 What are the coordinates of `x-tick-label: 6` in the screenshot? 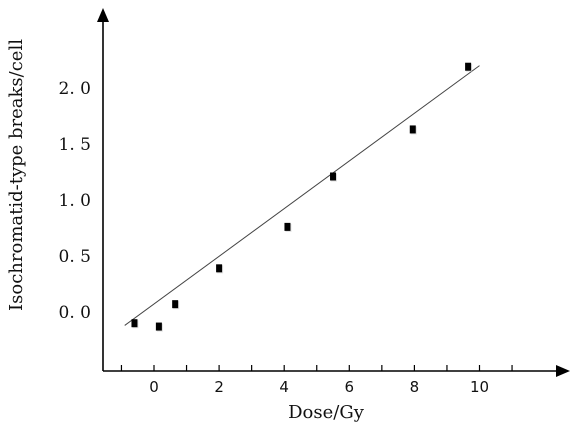 It's located at (350, 387).